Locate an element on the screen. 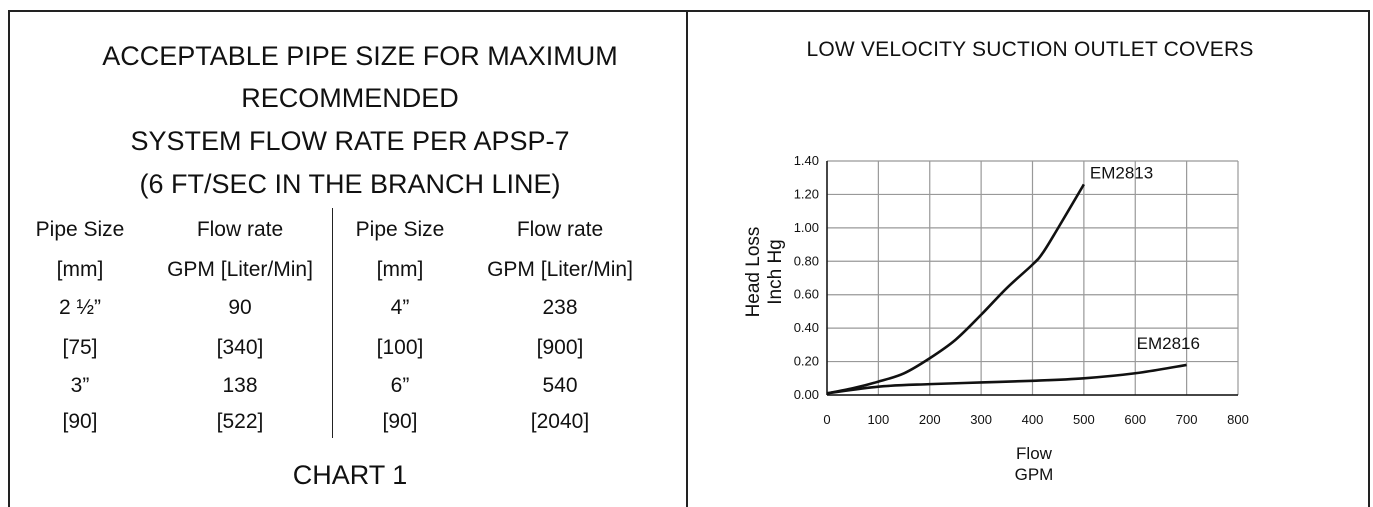 This screenshot has width=1373, height=507. series-label-em2816: EM2816 is located at coordinates (1168, 343).